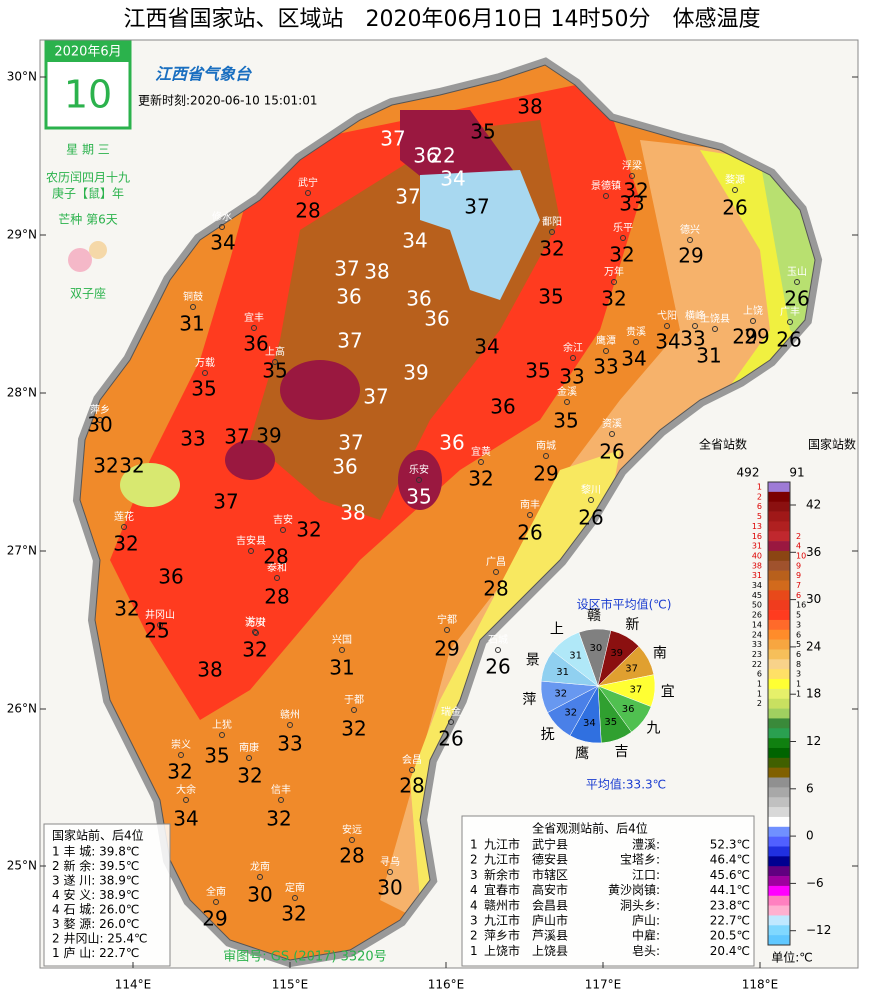  I want to click on national-count: 9, so click(798, 575).